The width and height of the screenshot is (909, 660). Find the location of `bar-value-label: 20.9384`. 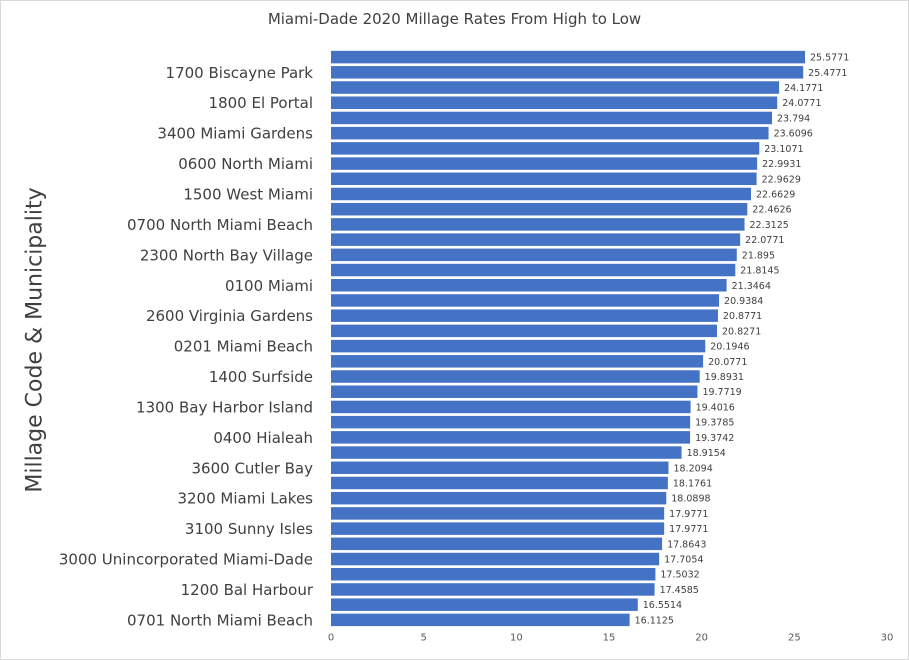

bar-value-label: 20.9384 is located at coordinates (743, 301).